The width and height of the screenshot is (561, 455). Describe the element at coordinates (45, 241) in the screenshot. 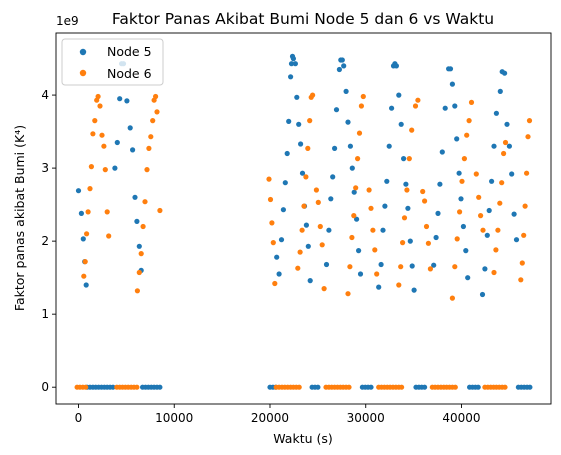

I see `y-tick-label: 2` at that location.